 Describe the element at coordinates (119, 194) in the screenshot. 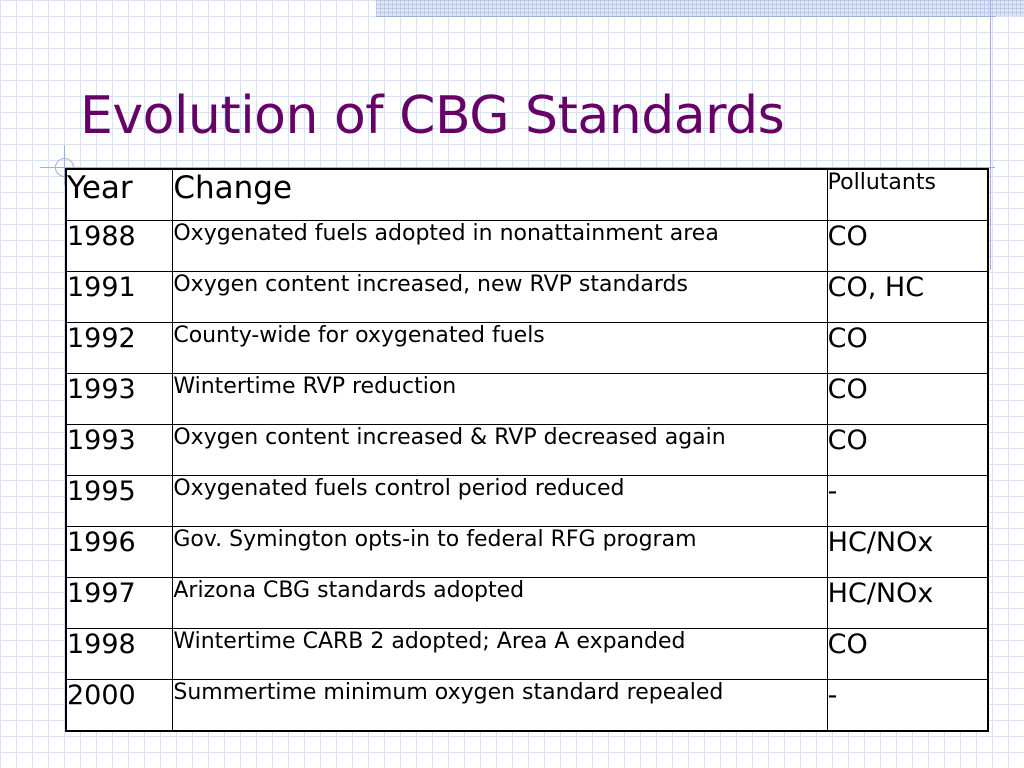

I see `column-header-year: Year` at that location.